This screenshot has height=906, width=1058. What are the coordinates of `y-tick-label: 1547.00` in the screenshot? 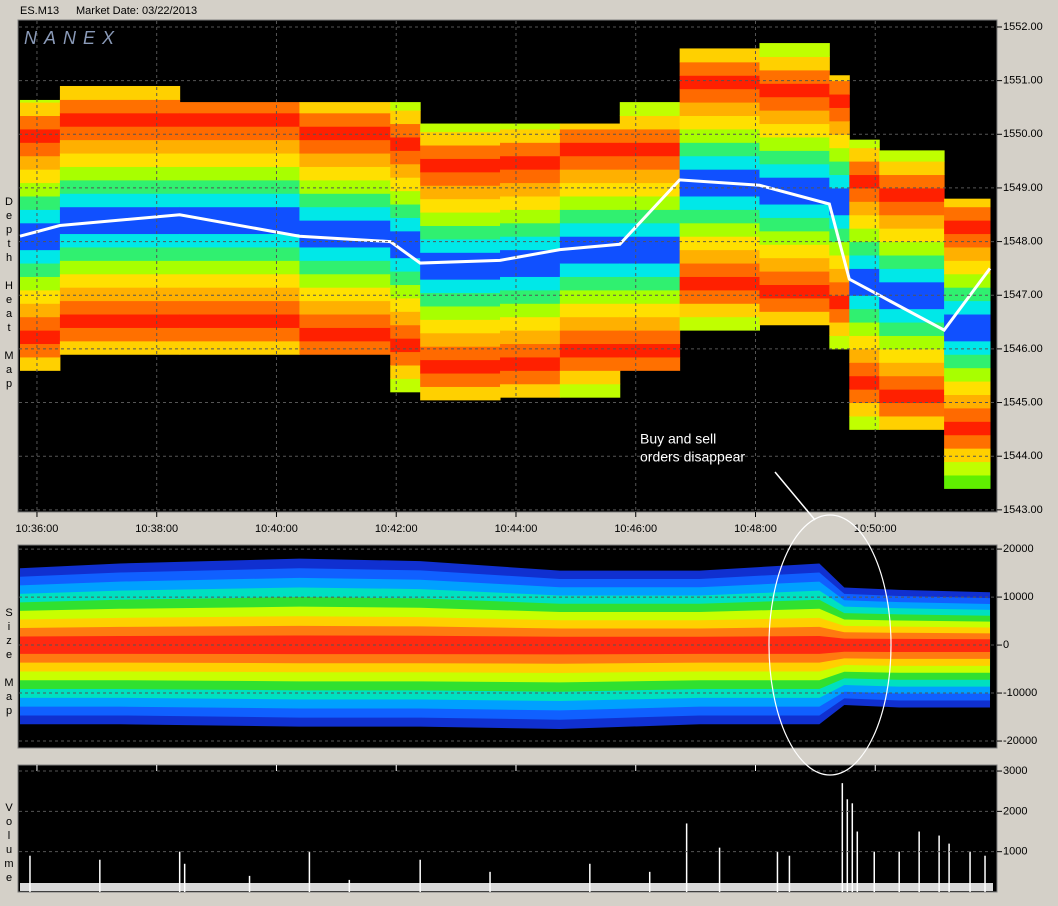 It's located at (1023, 295).